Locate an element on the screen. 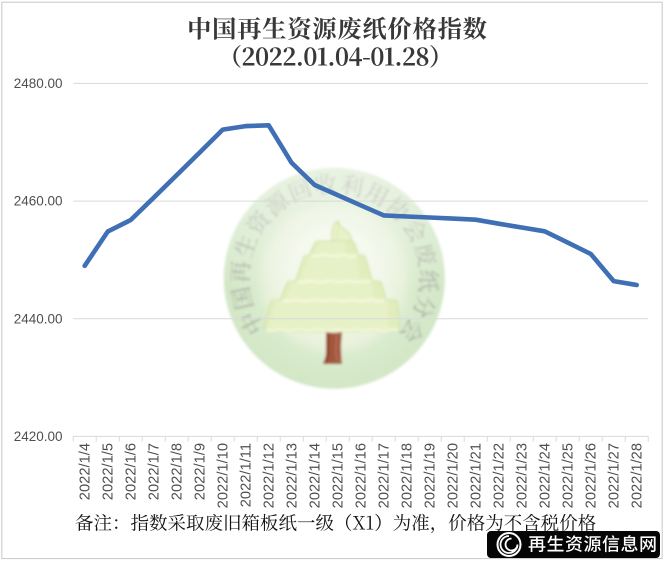 The image size is (664, 567). svg-text: 2022/1/8 is located at coordinates (178, 471).